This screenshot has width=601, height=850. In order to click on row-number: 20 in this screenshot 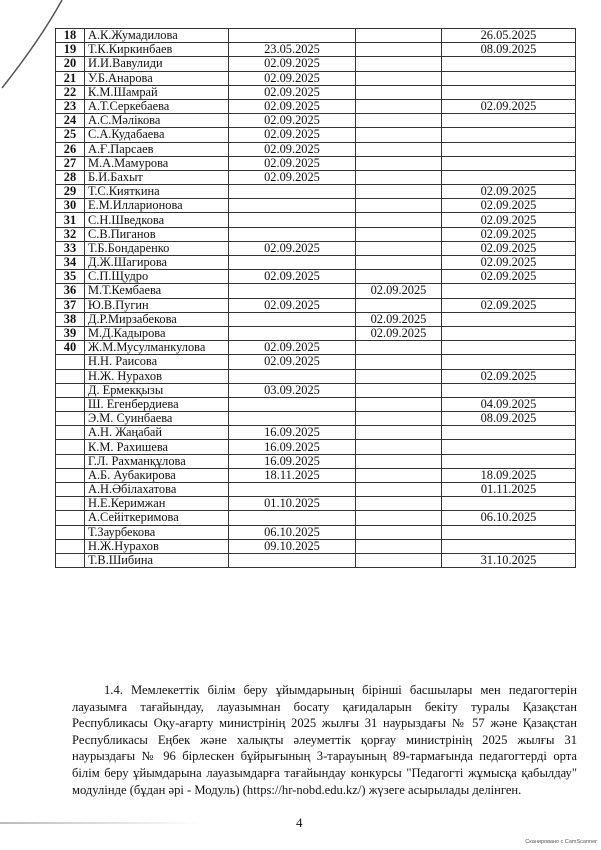, I will do `click(70, 64)`.